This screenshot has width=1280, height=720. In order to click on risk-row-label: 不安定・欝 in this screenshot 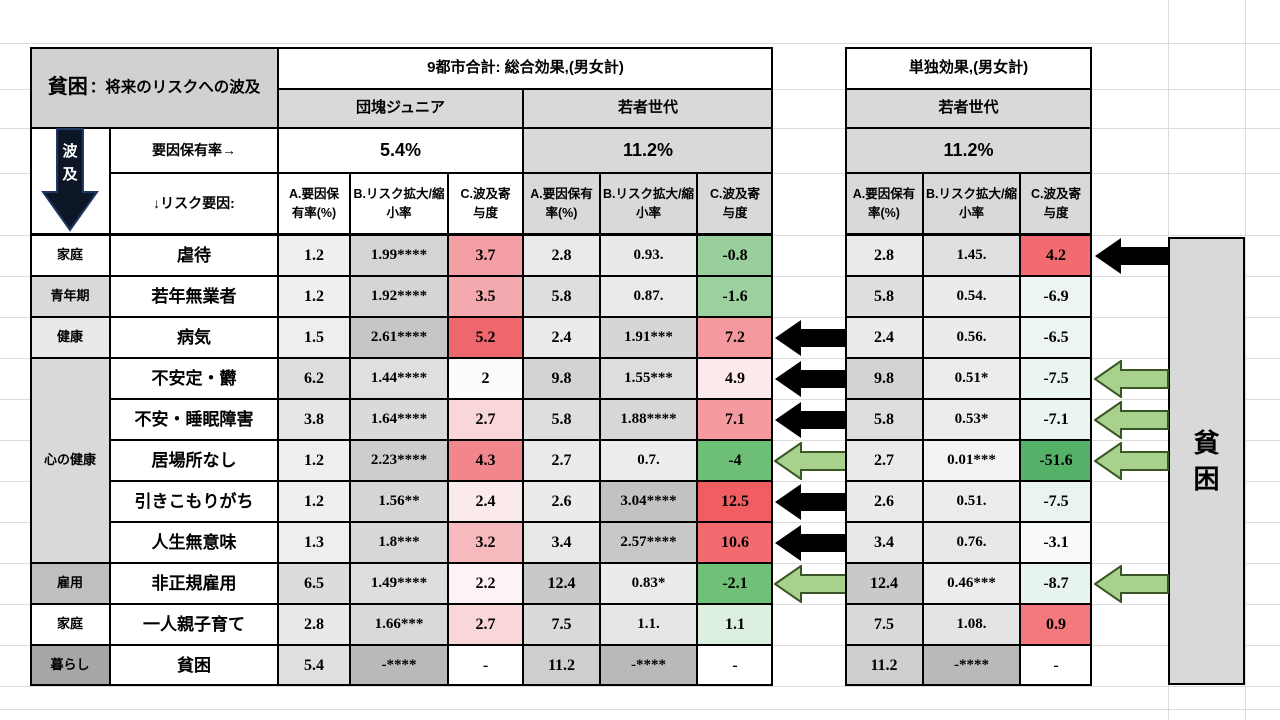, I will do `click(194, 378)`.